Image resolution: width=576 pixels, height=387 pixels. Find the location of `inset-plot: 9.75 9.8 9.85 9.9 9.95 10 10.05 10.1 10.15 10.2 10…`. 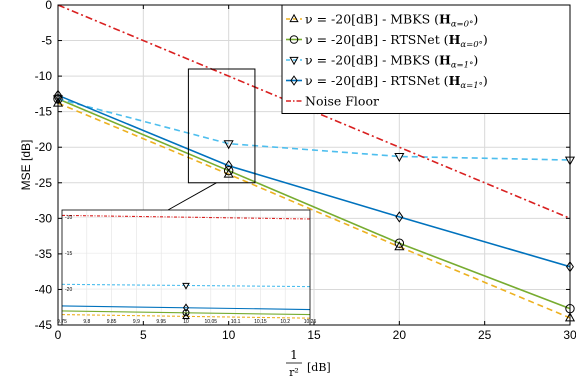

inset-plot: 9.75 9.8 9.85 9.9 9.95 10 10.05 10.1 10.15 10.2 10… is located at coordinates (187, 267).